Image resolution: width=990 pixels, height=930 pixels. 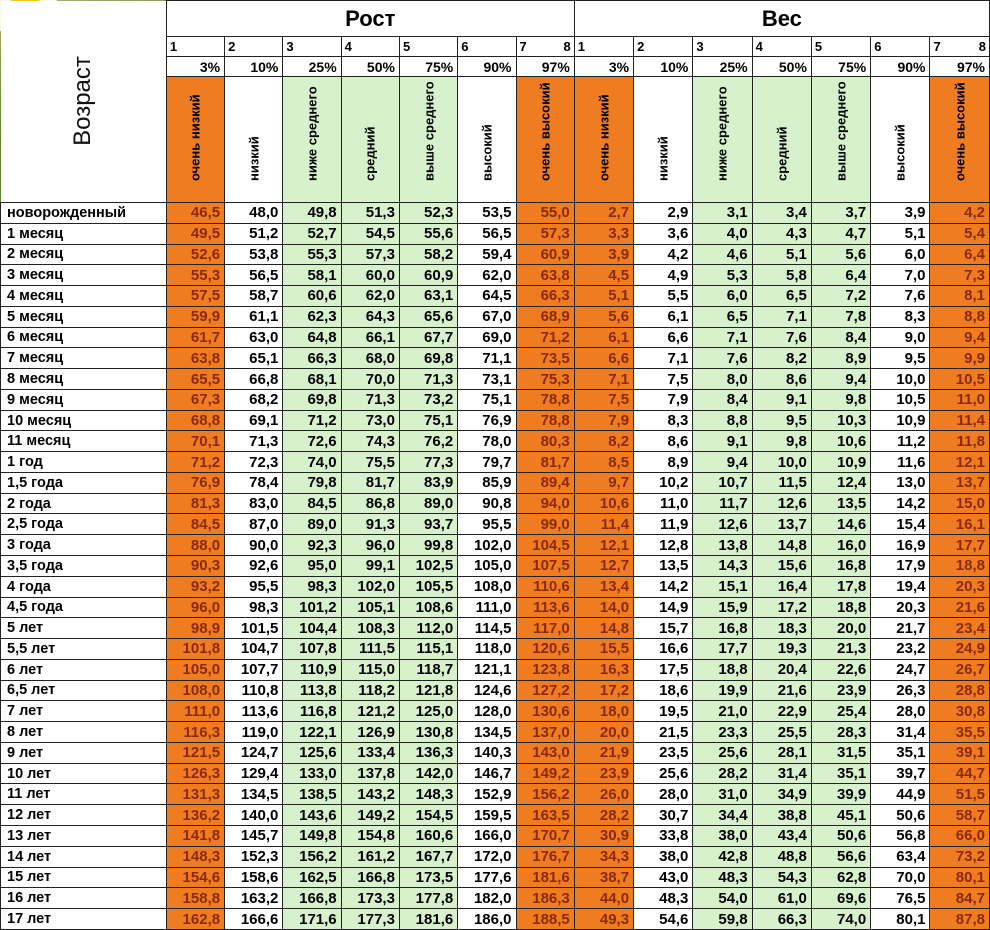 I want to click on column-number-cell: 5, so click(x=841, y=46).